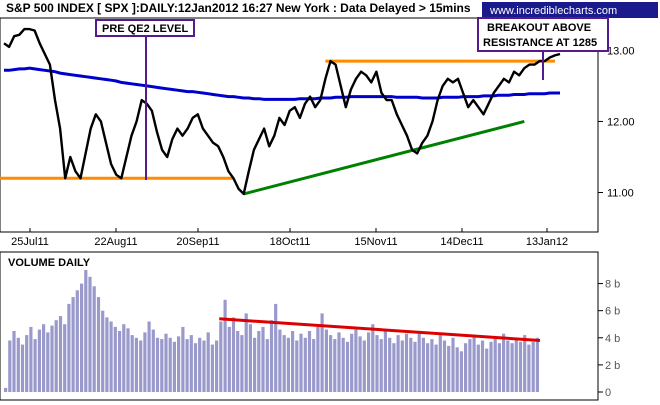 This screenshot has height=405, width=660. Describe the element at coordinates (612, 285) in the screenshot. I see `volume-y-tick-label: 8 b` at that location.